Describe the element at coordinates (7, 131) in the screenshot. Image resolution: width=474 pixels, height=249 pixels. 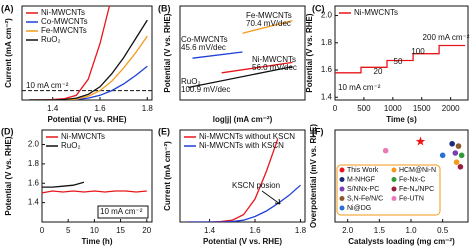
I see `panel-label: (D)` at that location.